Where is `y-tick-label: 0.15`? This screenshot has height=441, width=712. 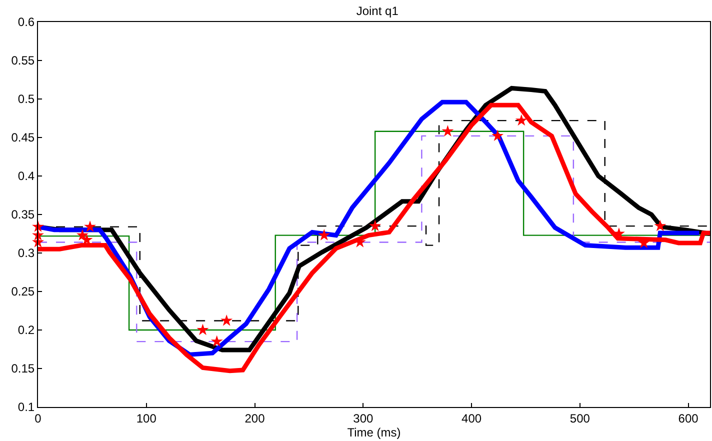
y-tick-label: 0.15 is located at coordinates (23, 369).